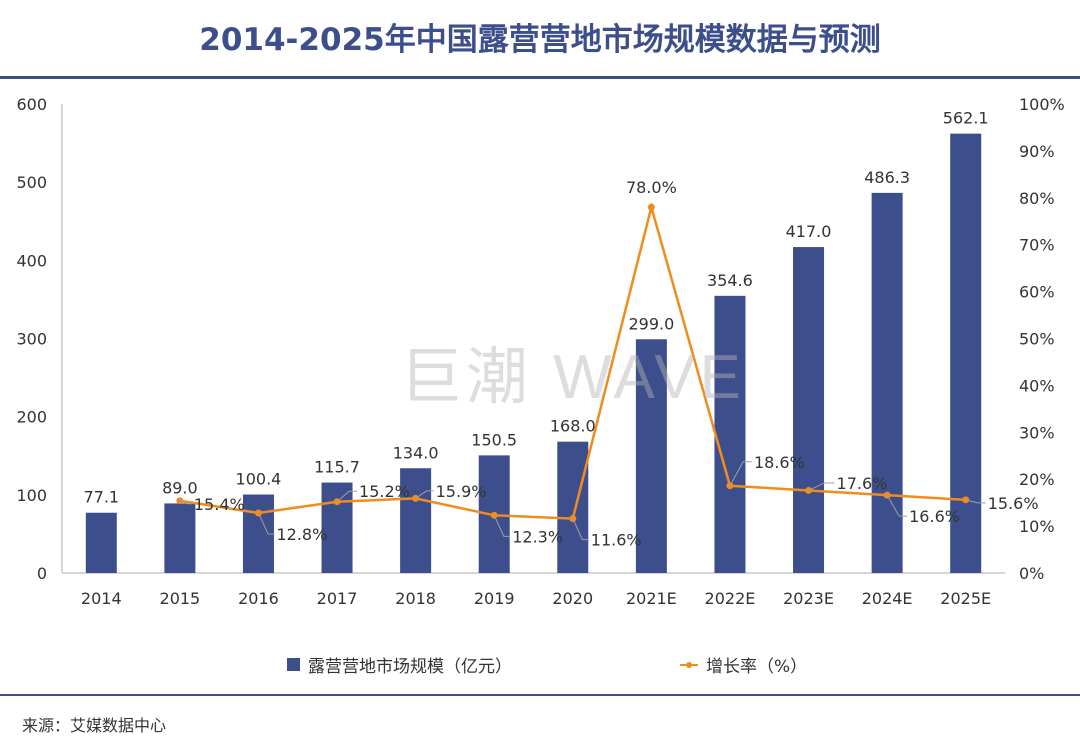  I want to click on right-axis: 0% 10% 20% 30% 40% 50% 60% 70% 80% 90% 100%, so click(1042, 339).